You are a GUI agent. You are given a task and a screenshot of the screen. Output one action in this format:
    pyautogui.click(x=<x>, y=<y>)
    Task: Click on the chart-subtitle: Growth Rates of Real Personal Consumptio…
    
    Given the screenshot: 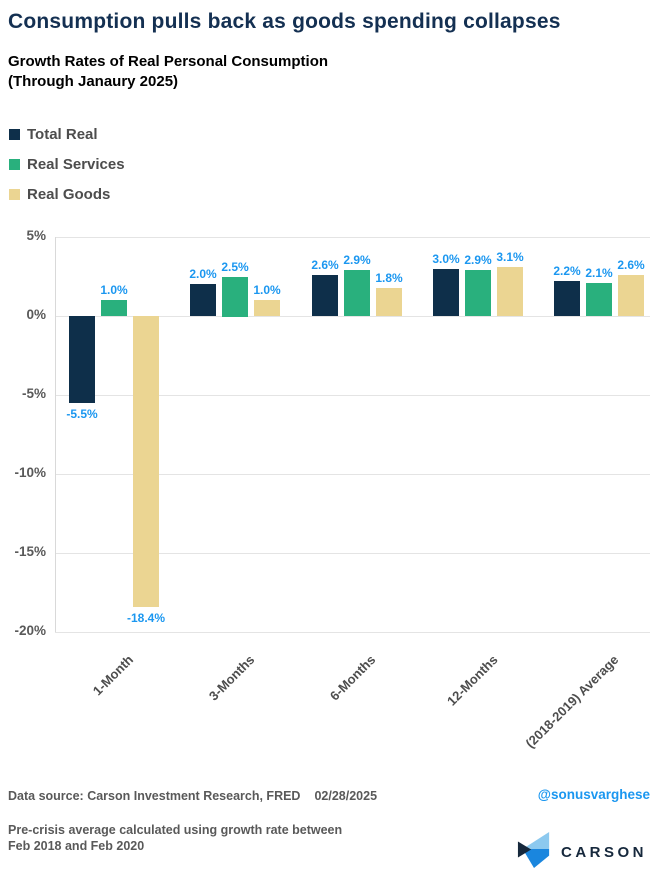 What is the action you would take?
    pyautogui.click(x=168, y=72)
    